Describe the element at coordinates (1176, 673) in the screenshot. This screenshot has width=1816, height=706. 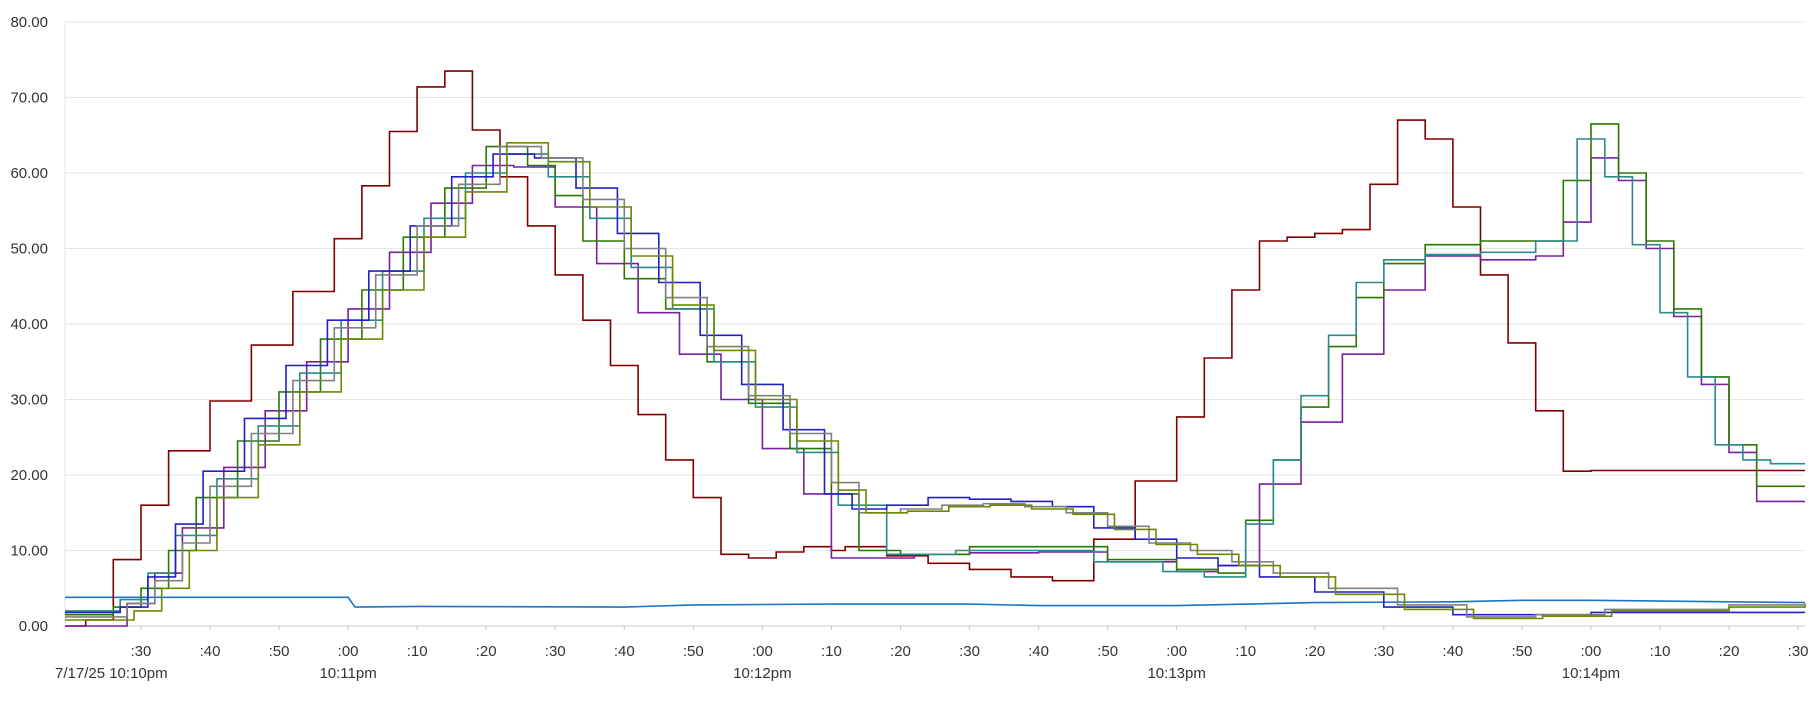
I see `x-date-label: 10:13pm` at that location.